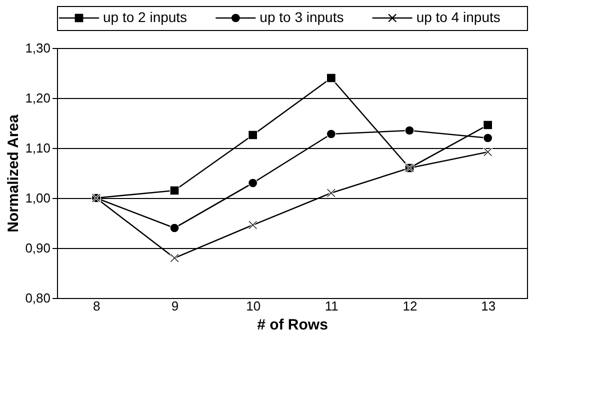 The width and height of the screenshot is (599, 412). What do you see at coordinates (37, 248) in the screenshot?
I see `y-tick-label: 0,90` at bounding box center [37, 248].